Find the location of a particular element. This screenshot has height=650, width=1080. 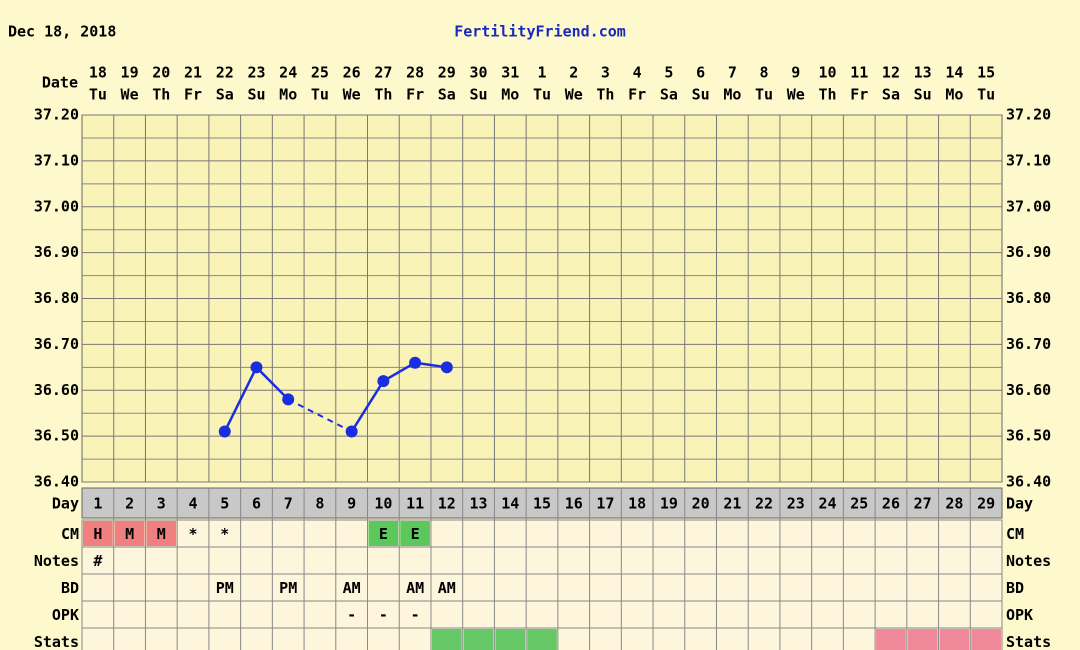

site-name: FertilityFriend.com is located at coordinates (540, 32).